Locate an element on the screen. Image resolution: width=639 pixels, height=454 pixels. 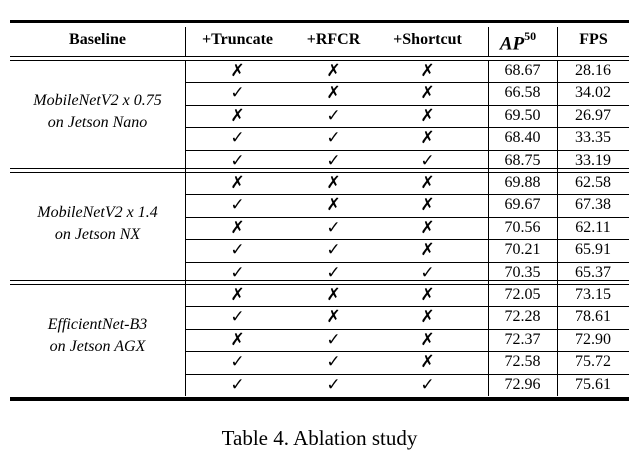
cell-ap50: 72.96 is located at coordinates (522, 384).